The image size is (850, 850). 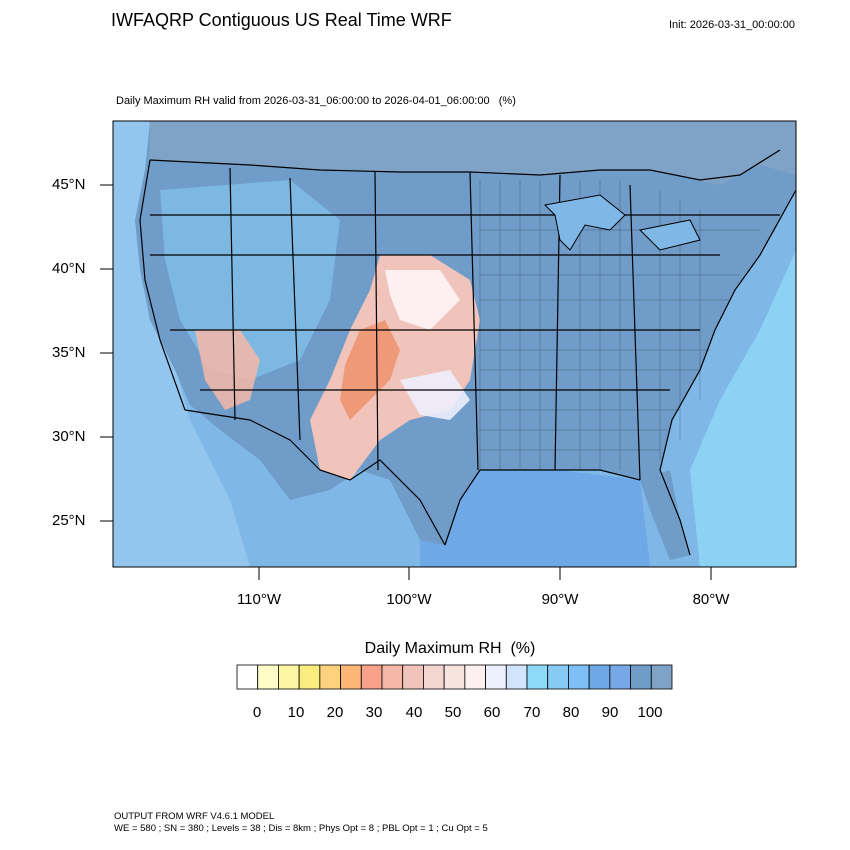 What do you see at coordinates (622, 222) in the screenshot?
I see `great-lakes` at bounding box center [622, 222].